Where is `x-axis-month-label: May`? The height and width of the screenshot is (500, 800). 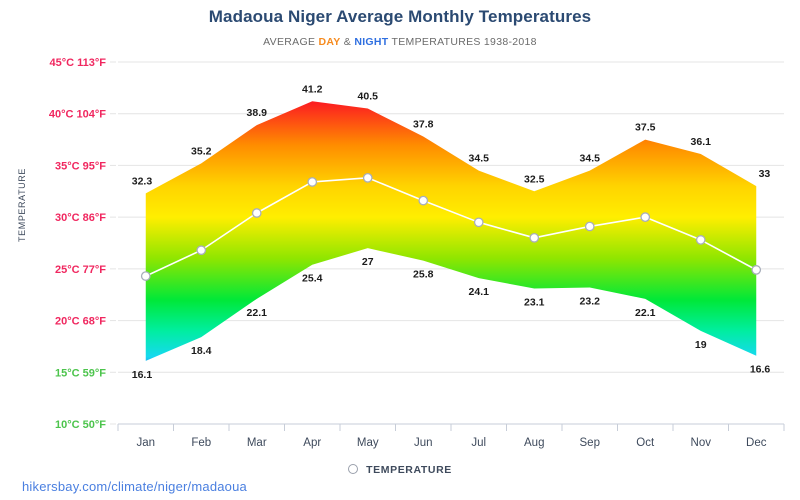 x-axis-month-label: May is located at coordinates (368, 443).